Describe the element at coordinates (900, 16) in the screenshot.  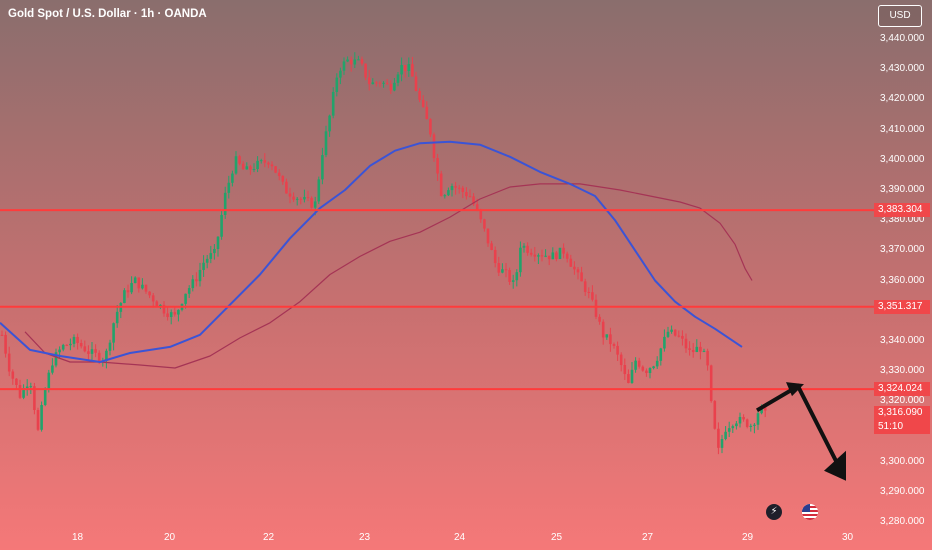
I see `currency-button: USD` at that location.